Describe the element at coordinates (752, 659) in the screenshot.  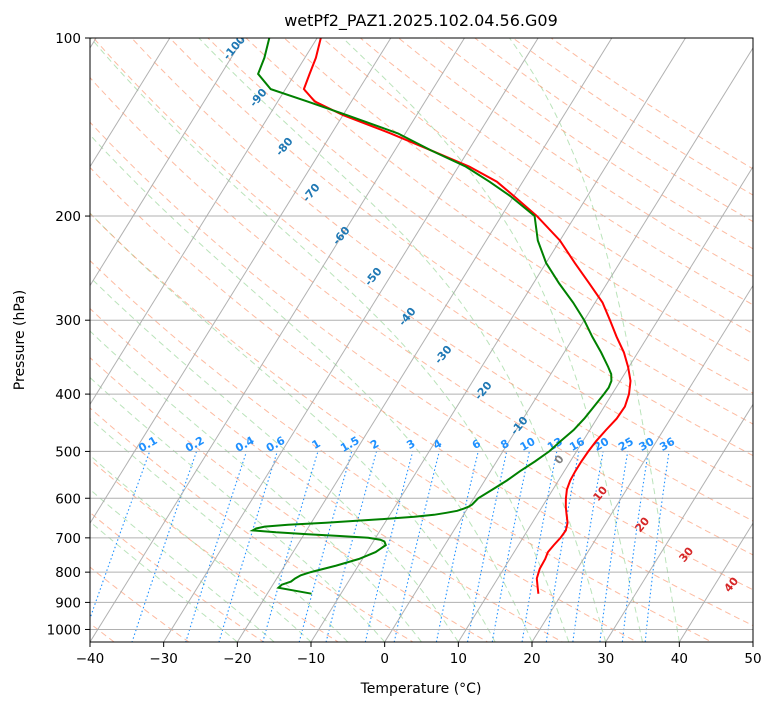
I see `x-tick-label: 50` at that location.